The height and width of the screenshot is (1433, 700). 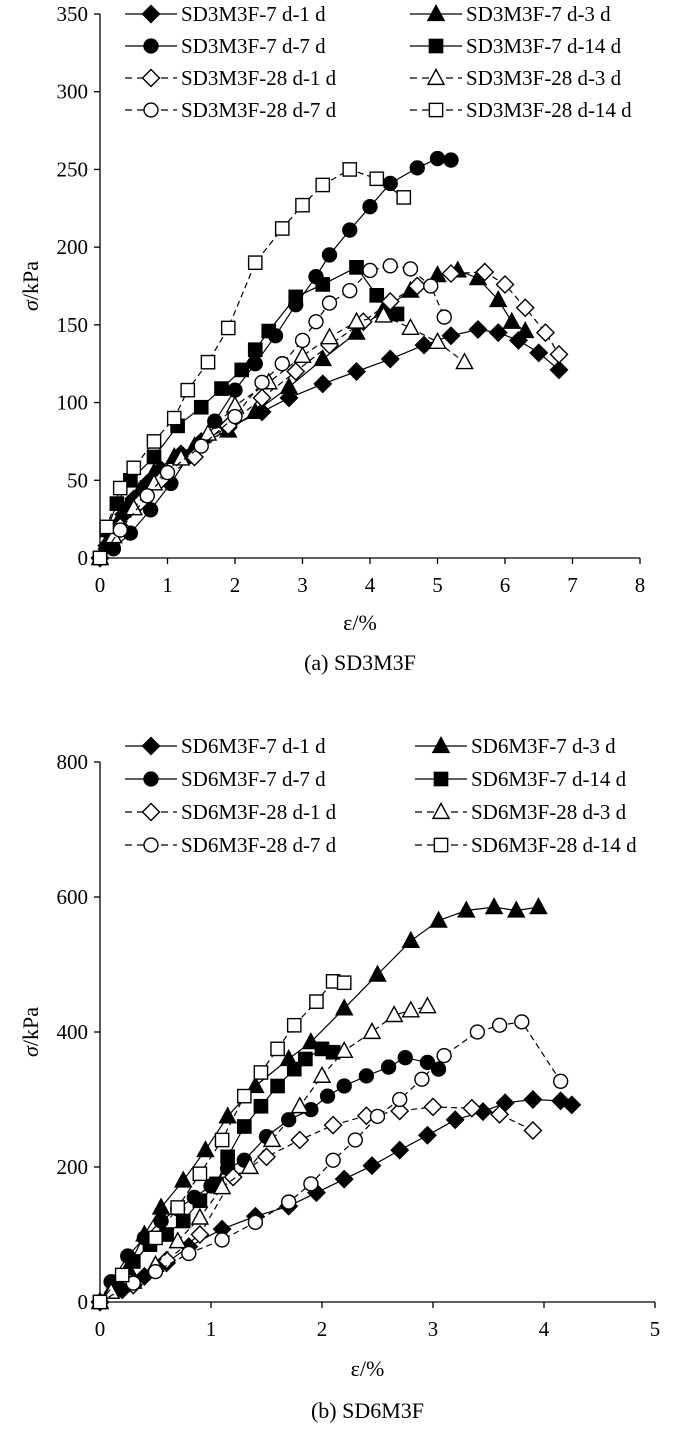 I want to click on legend-label: SD6M3F-28 d-1 d, so click(x=259, y=812).